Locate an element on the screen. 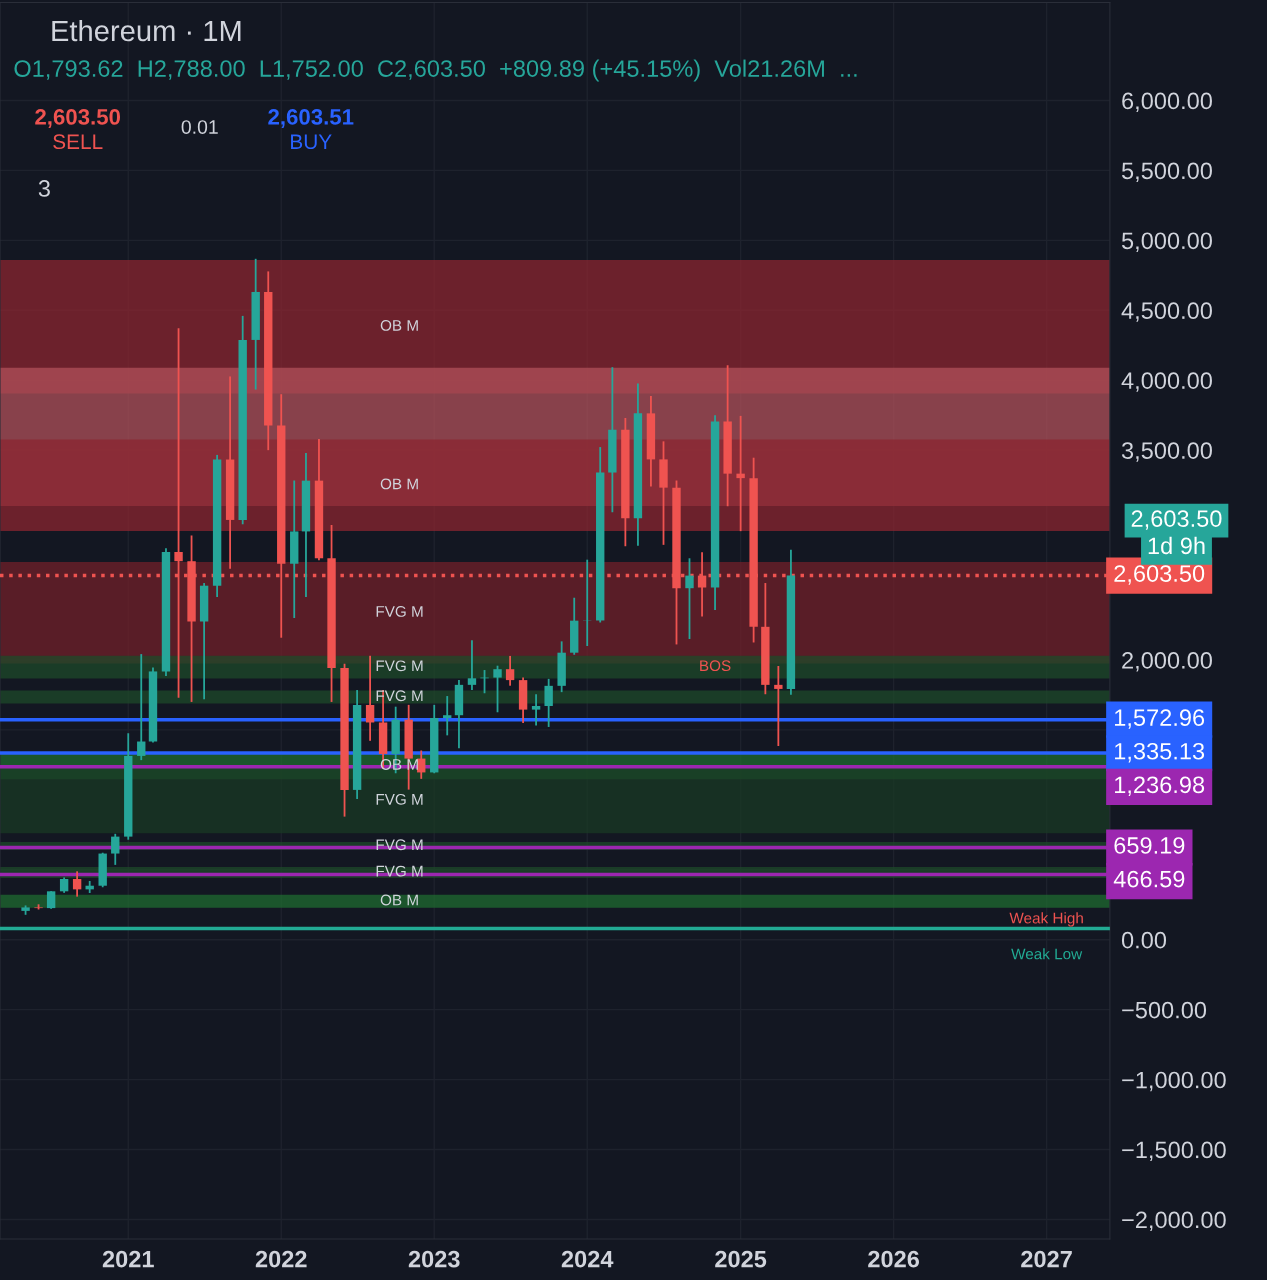 This screenshot has height=1280, width=1267. x-tick-label: 2026 is located at coordinates (894, 1259).